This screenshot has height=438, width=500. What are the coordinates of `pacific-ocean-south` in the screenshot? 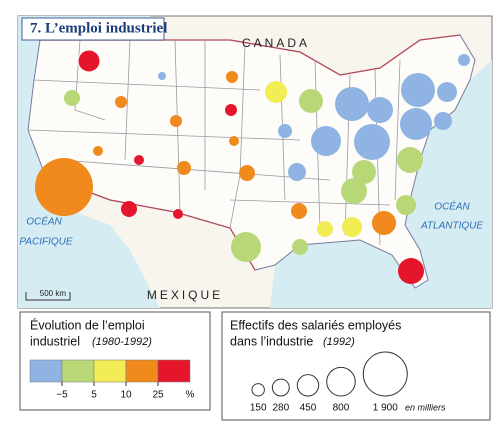 It's located at (89, 279).